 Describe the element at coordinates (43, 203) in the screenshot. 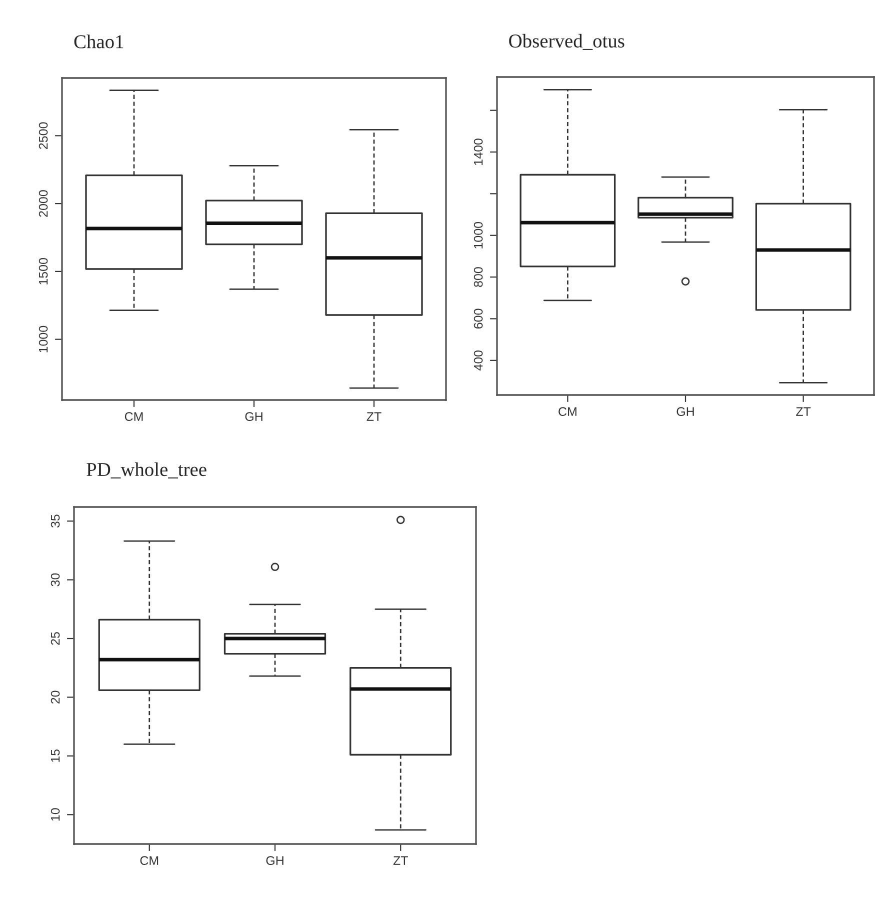

I see `y-tick-label: 2000` at that location.